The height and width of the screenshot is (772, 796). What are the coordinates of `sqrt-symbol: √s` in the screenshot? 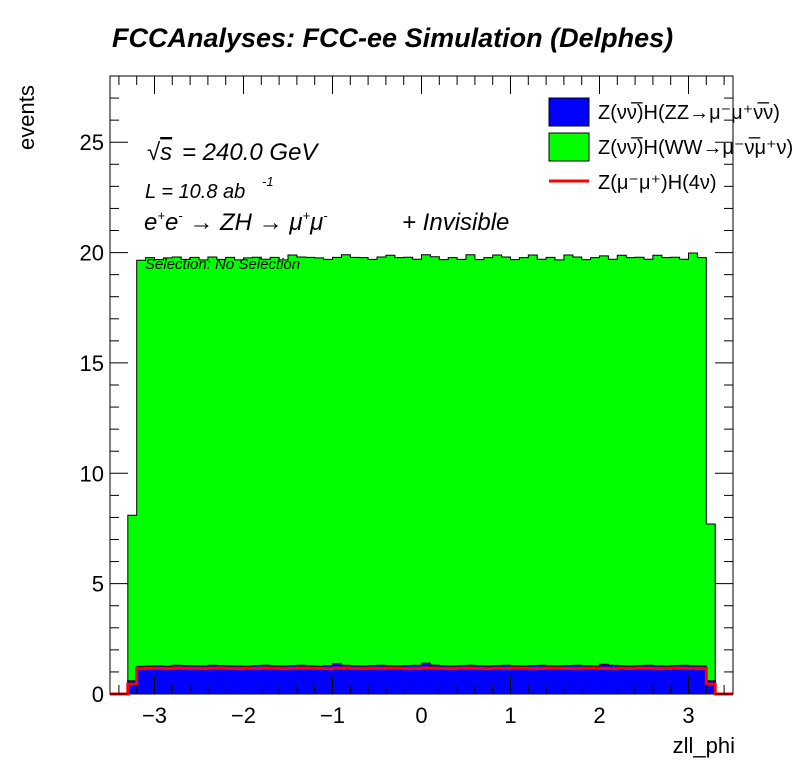 It's located at (159, 152).